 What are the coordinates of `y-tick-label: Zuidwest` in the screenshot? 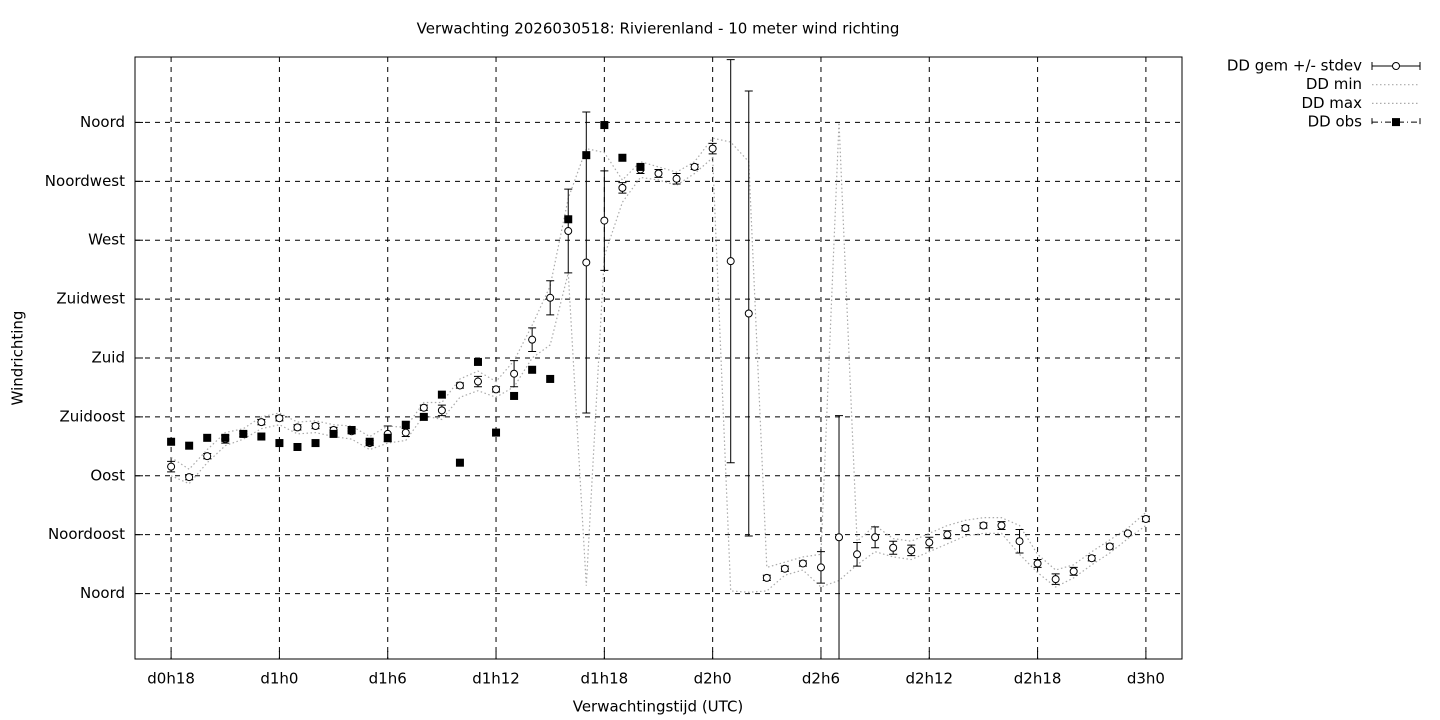 It's located at (90, 299).